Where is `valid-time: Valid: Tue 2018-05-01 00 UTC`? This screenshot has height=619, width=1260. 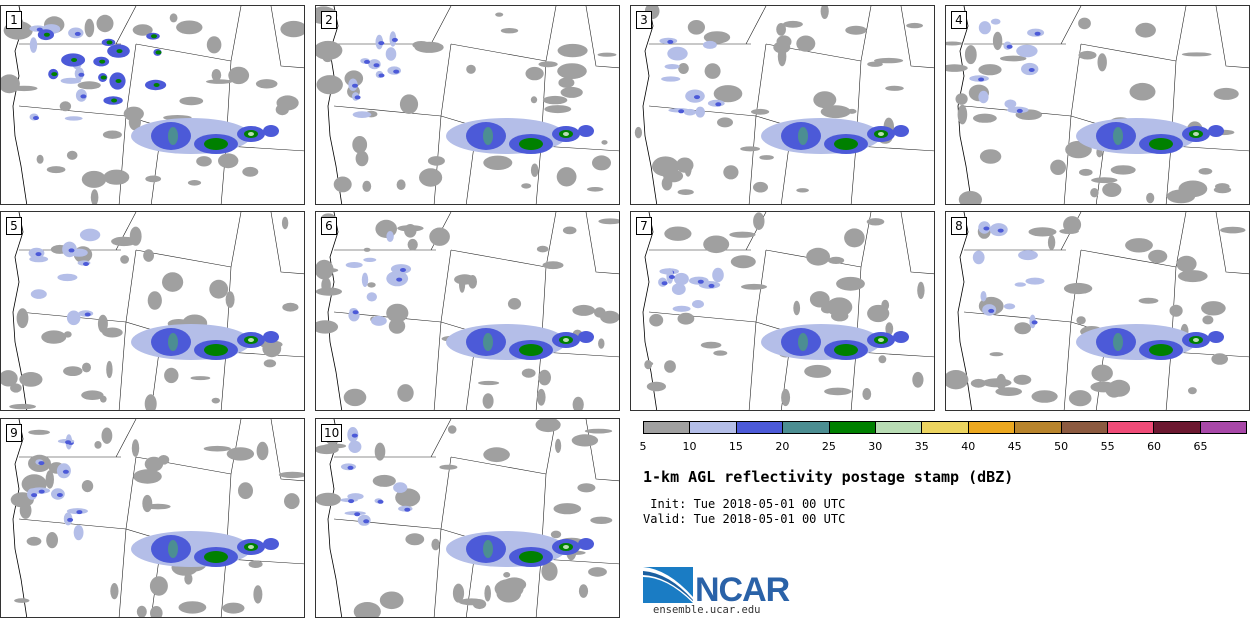 valid-time: Valid: Tue 2018-05-01 00 UTC is located at coordinates (744, 519).